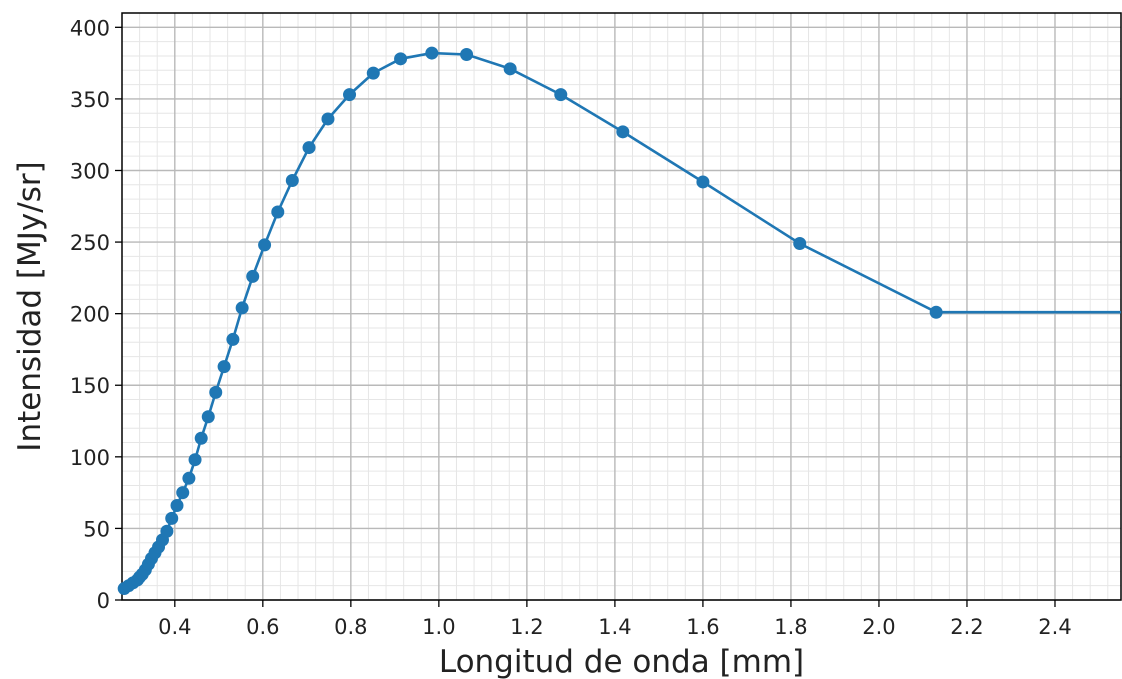 The height and width of the screenshot is (679, 1122). I want to click on x-tick-labels: 0.4 0.6 0.8 1.0 1.2 1.4 1.6 1.8 2.0 2.2 2.4, so click(615, 627).